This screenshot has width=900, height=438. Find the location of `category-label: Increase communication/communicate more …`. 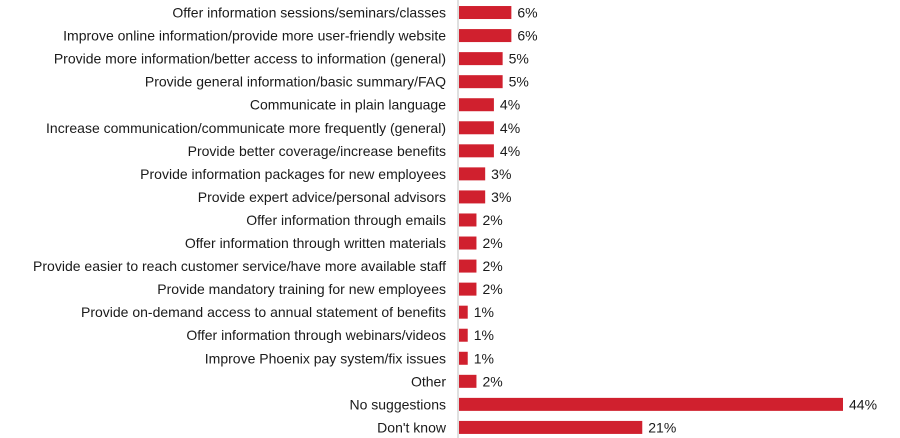

category-label: Increase communication/communicate more … is located at coordinates (246, 128).